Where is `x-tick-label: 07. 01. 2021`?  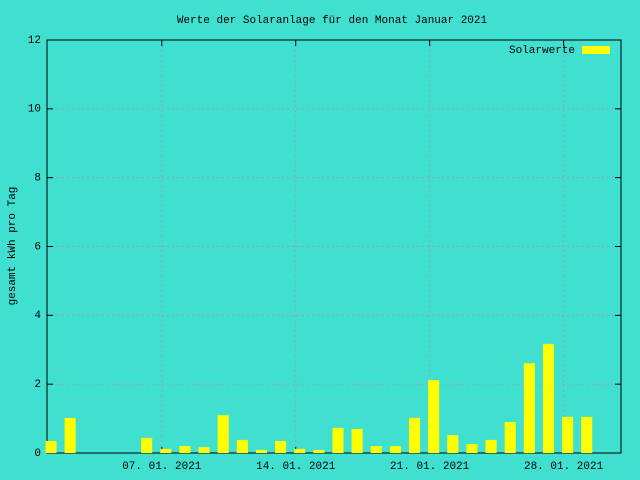 x-tick-label: 07. 01. 2021 is located at coordinates (162, 467).